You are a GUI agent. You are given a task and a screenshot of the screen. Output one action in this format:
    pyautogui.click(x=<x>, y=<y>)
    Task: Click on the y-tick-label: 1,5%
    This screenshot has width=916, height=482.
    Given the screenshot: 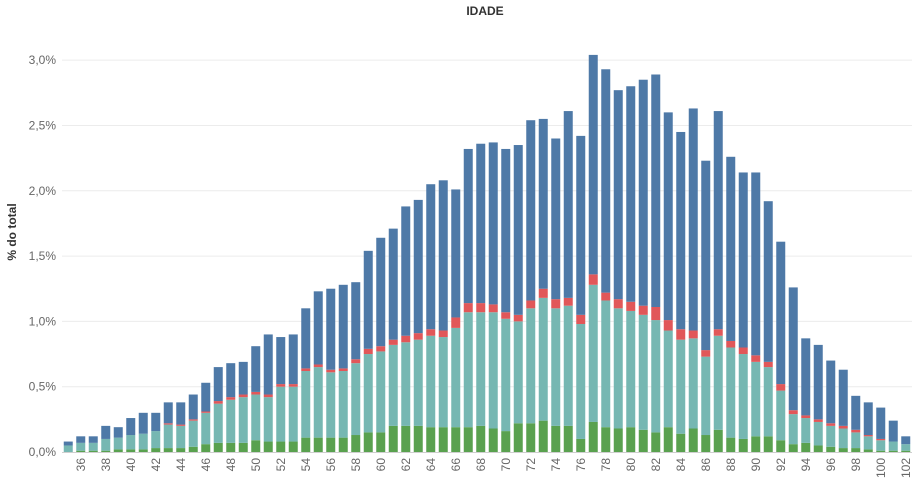 What is the action you would take?
    pyautogui.click(x=43, y=256)
    